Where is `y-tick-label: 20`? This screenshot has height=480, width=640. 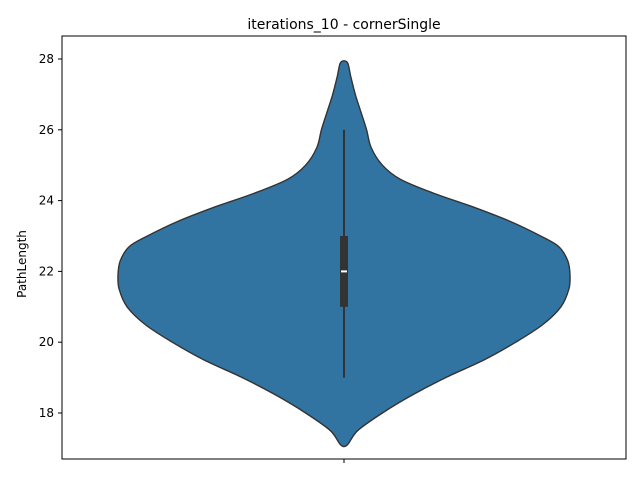
y-tick-label: 20 is located at coordinates (46, 342).